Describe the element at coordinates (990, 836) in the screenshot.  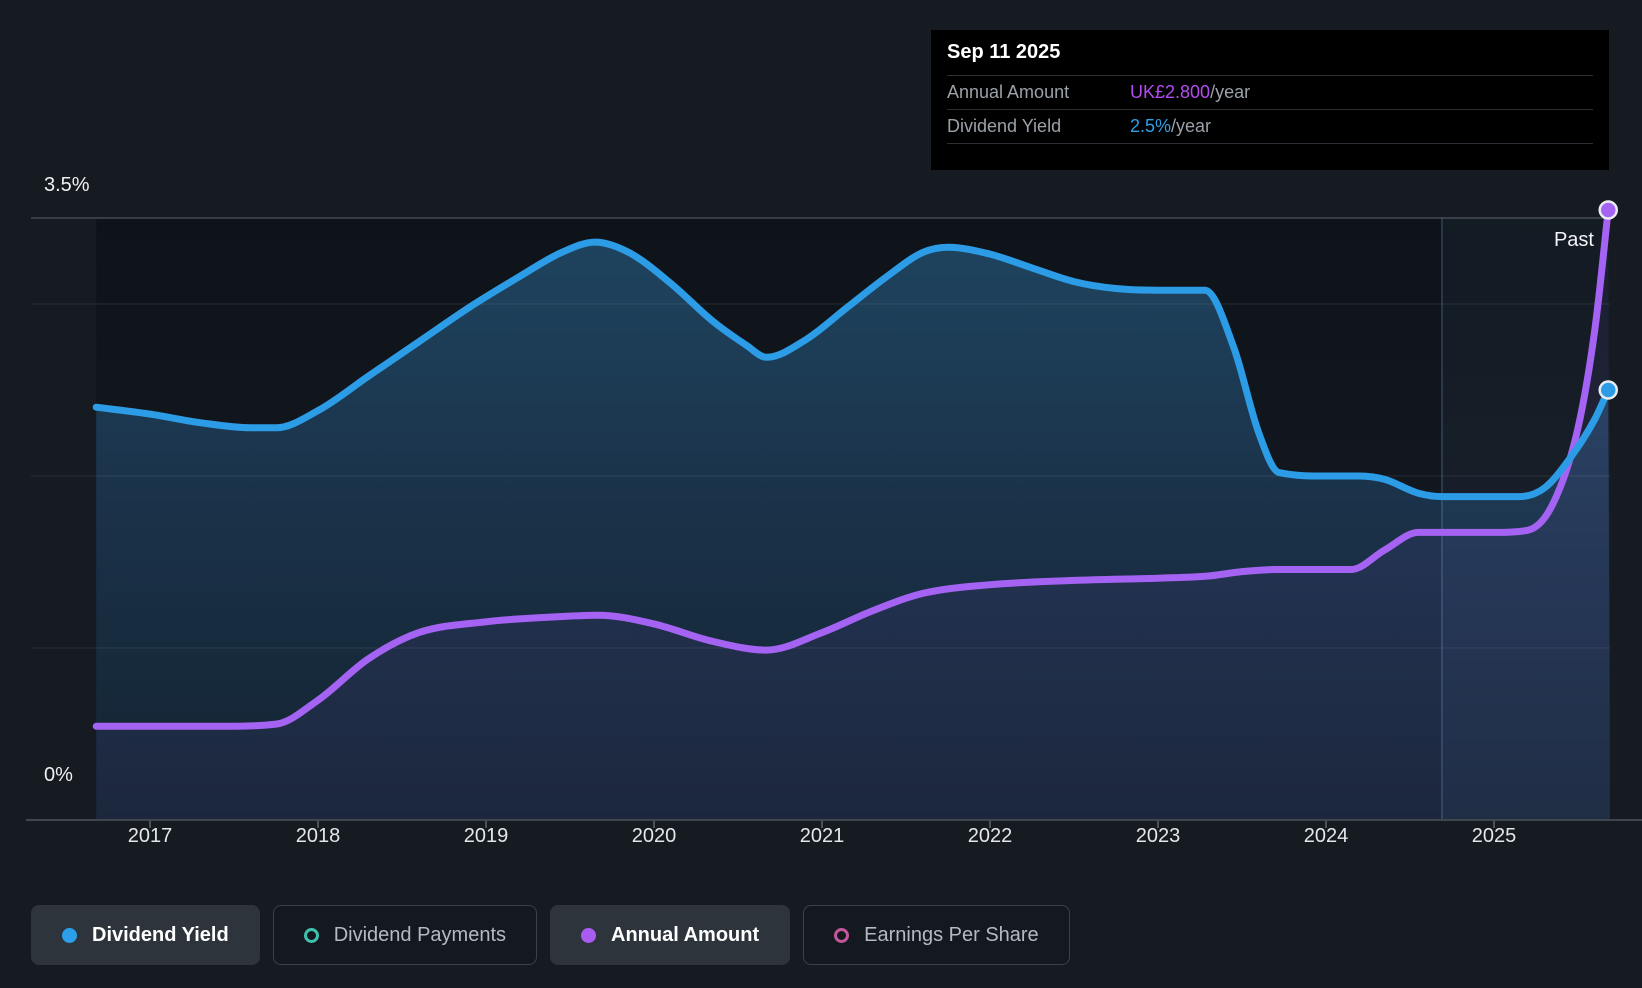
I see `x-axis-label: 2022` at that location.